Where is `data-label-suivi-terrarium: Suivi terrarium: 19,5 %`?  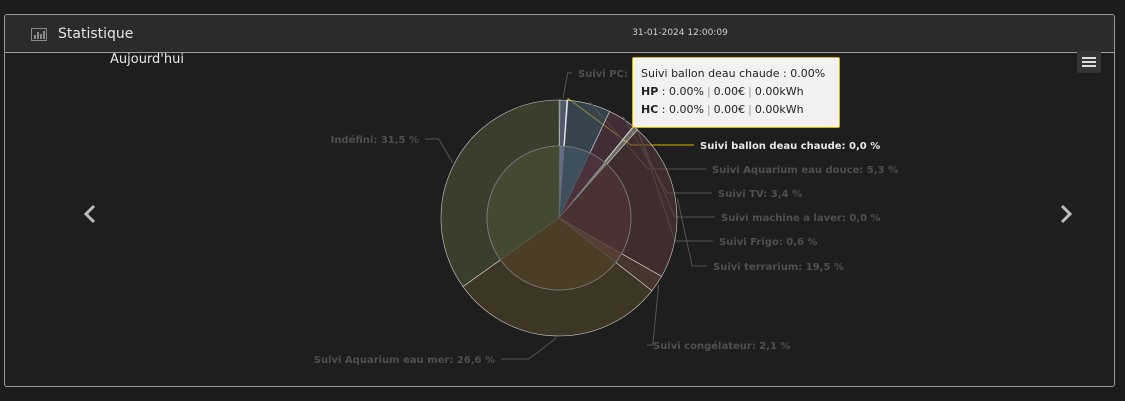 data-label-suivi-terrarium: Suivi terrarium: 19,5 % is located at coordinates (778, 267).